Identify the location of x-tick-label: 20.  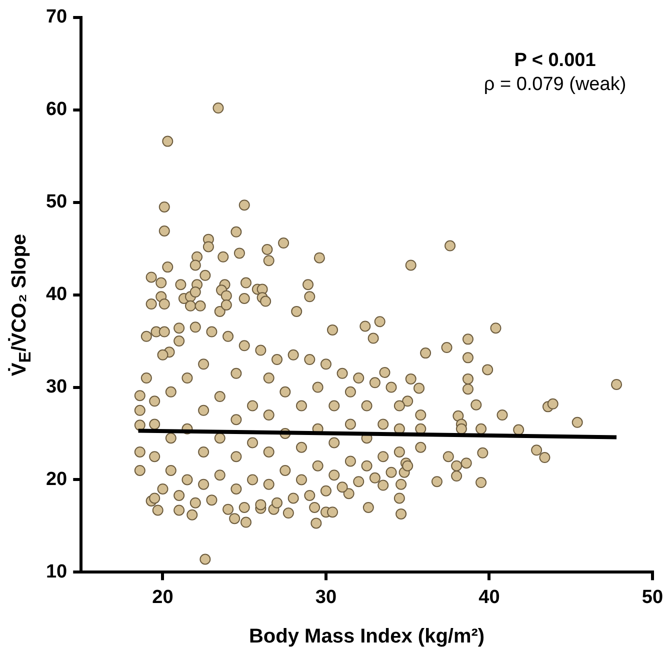
(163, 597).